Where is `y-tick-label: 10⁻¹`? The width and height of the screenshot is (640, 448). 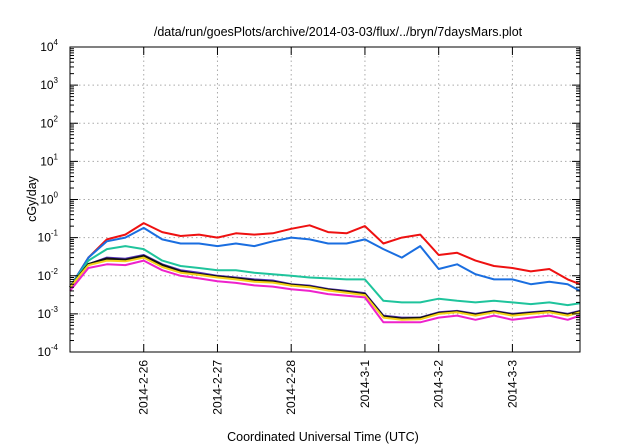
y-tick-label: 10⁻¹ is located at coordinates (48, 237).